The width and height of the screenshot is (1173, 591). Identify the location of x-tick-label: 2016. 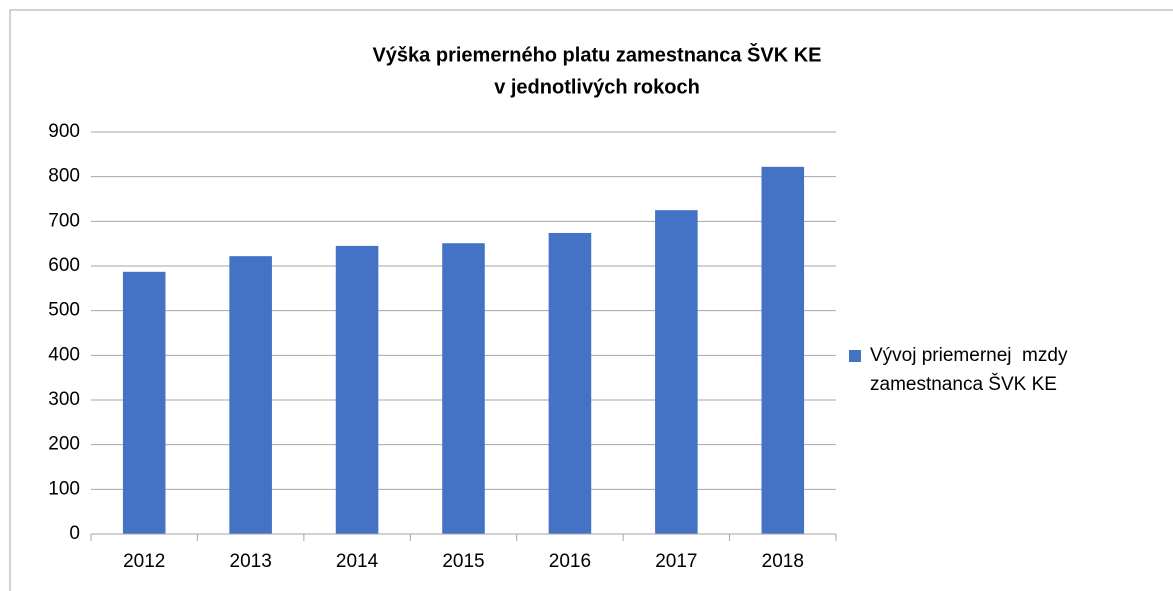
(570, 561).